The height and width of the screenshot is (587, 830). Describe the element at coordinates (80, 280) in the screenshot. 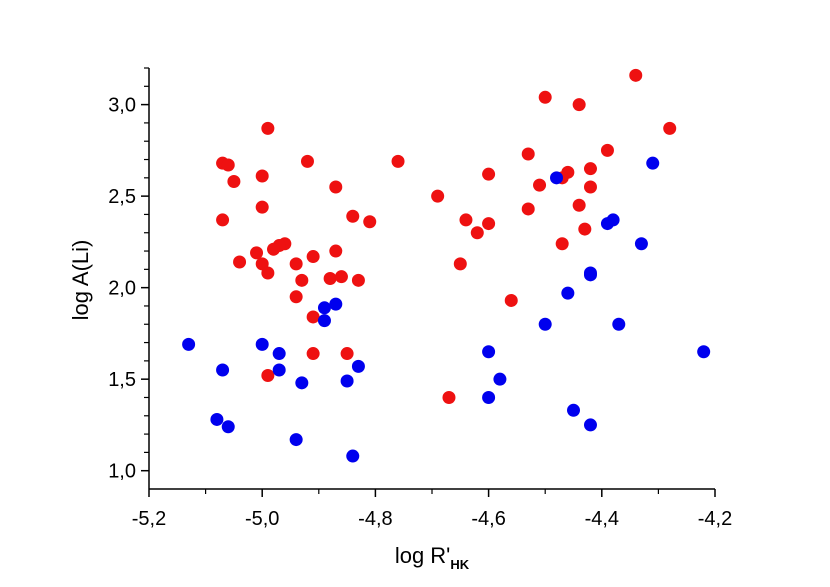

I see `y-axis-title: log A(Li)` at that location.